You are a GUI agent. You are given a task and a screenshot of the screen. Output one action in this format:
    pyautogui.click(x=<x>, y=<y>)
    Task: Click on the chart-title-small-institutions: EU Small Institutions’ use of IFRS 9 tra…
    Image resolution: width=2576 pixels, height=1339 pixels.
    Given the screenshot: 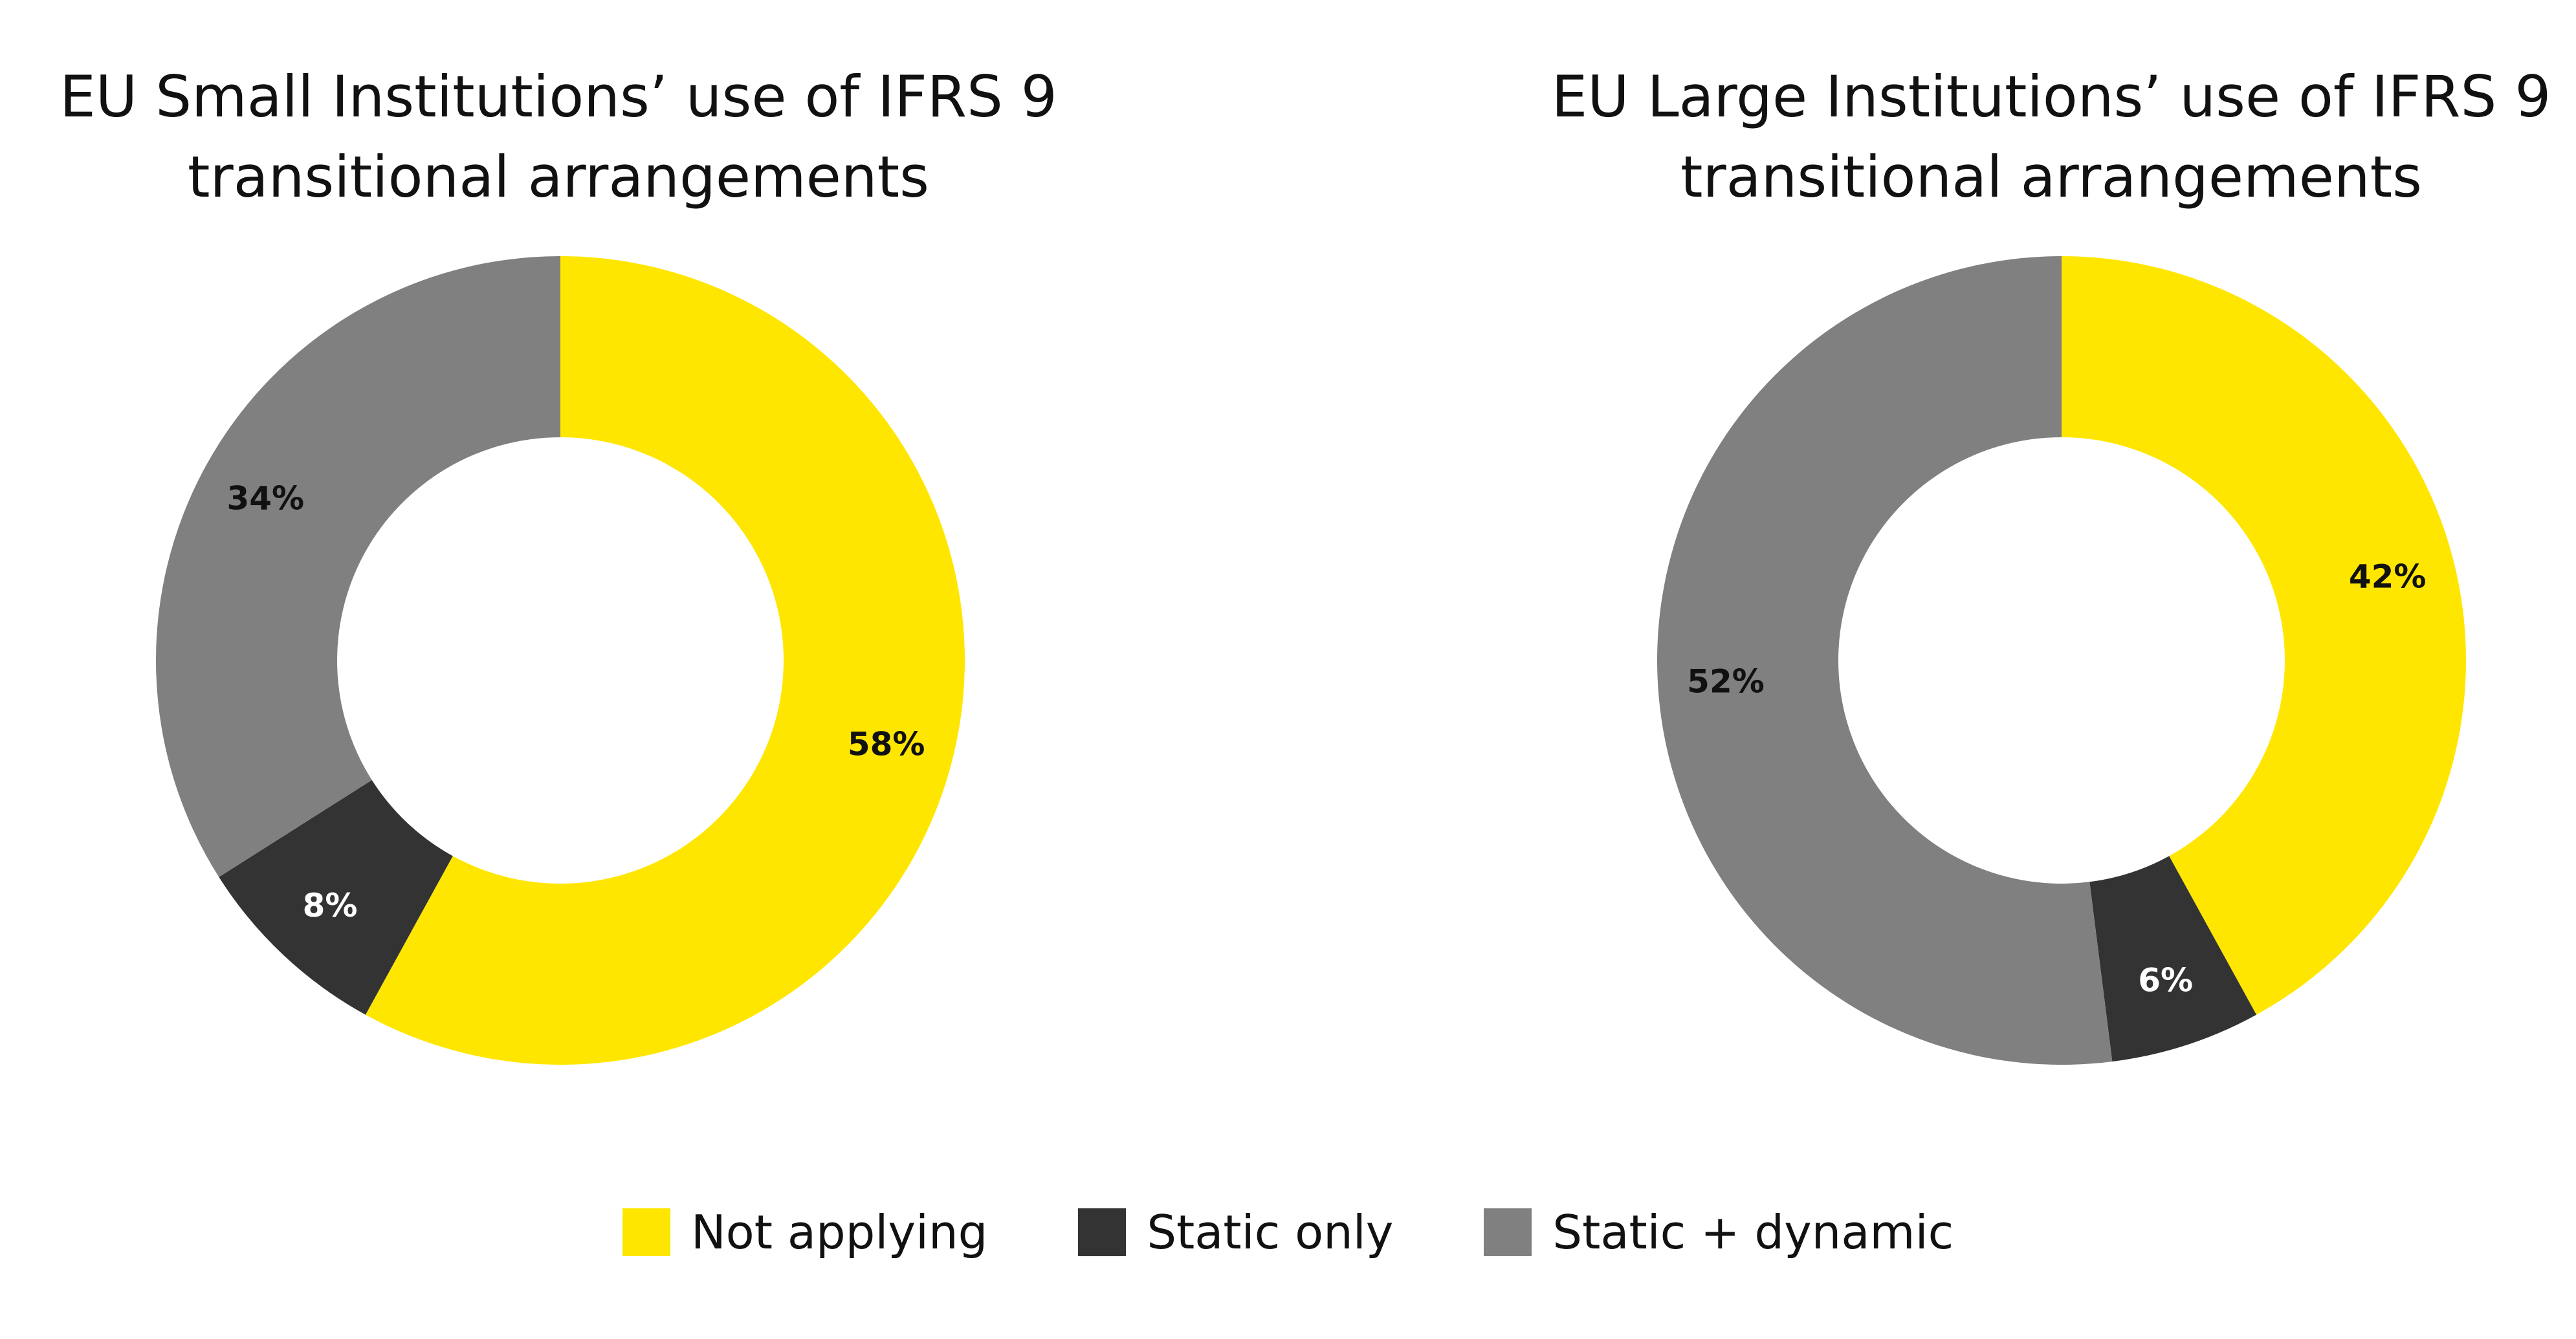 What is the action you would take?
    pyautogui.click(x=559, y=136)
    